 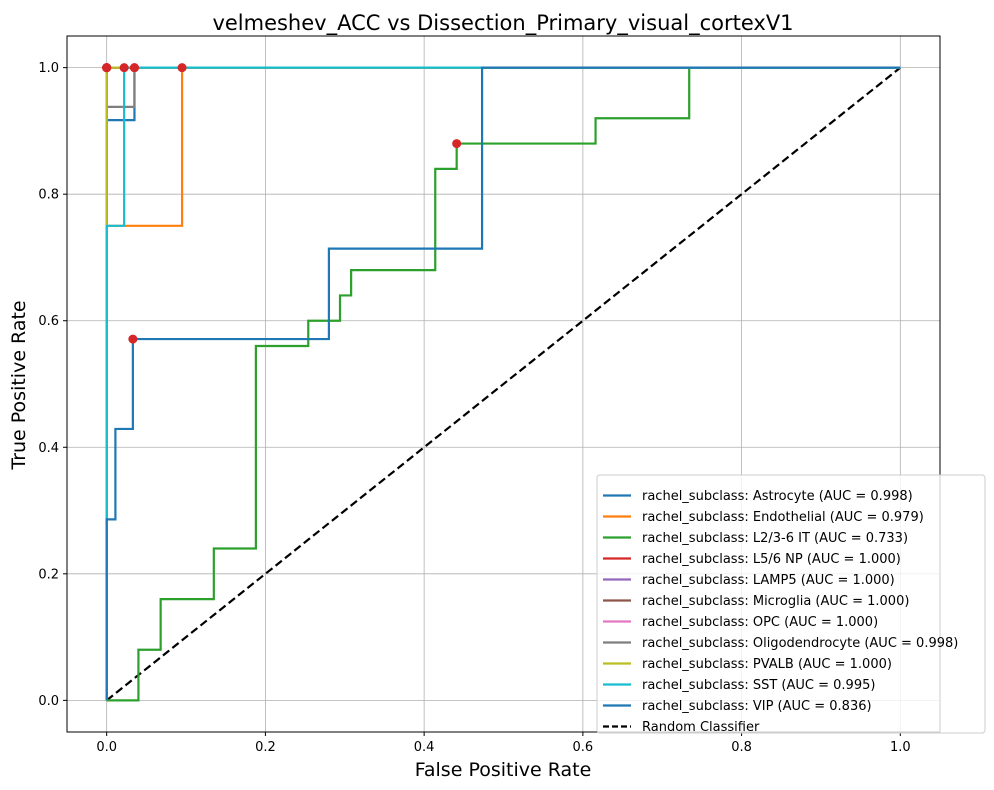 I want to click on x-tick-label: 0.0, so click(x=106, y=747).